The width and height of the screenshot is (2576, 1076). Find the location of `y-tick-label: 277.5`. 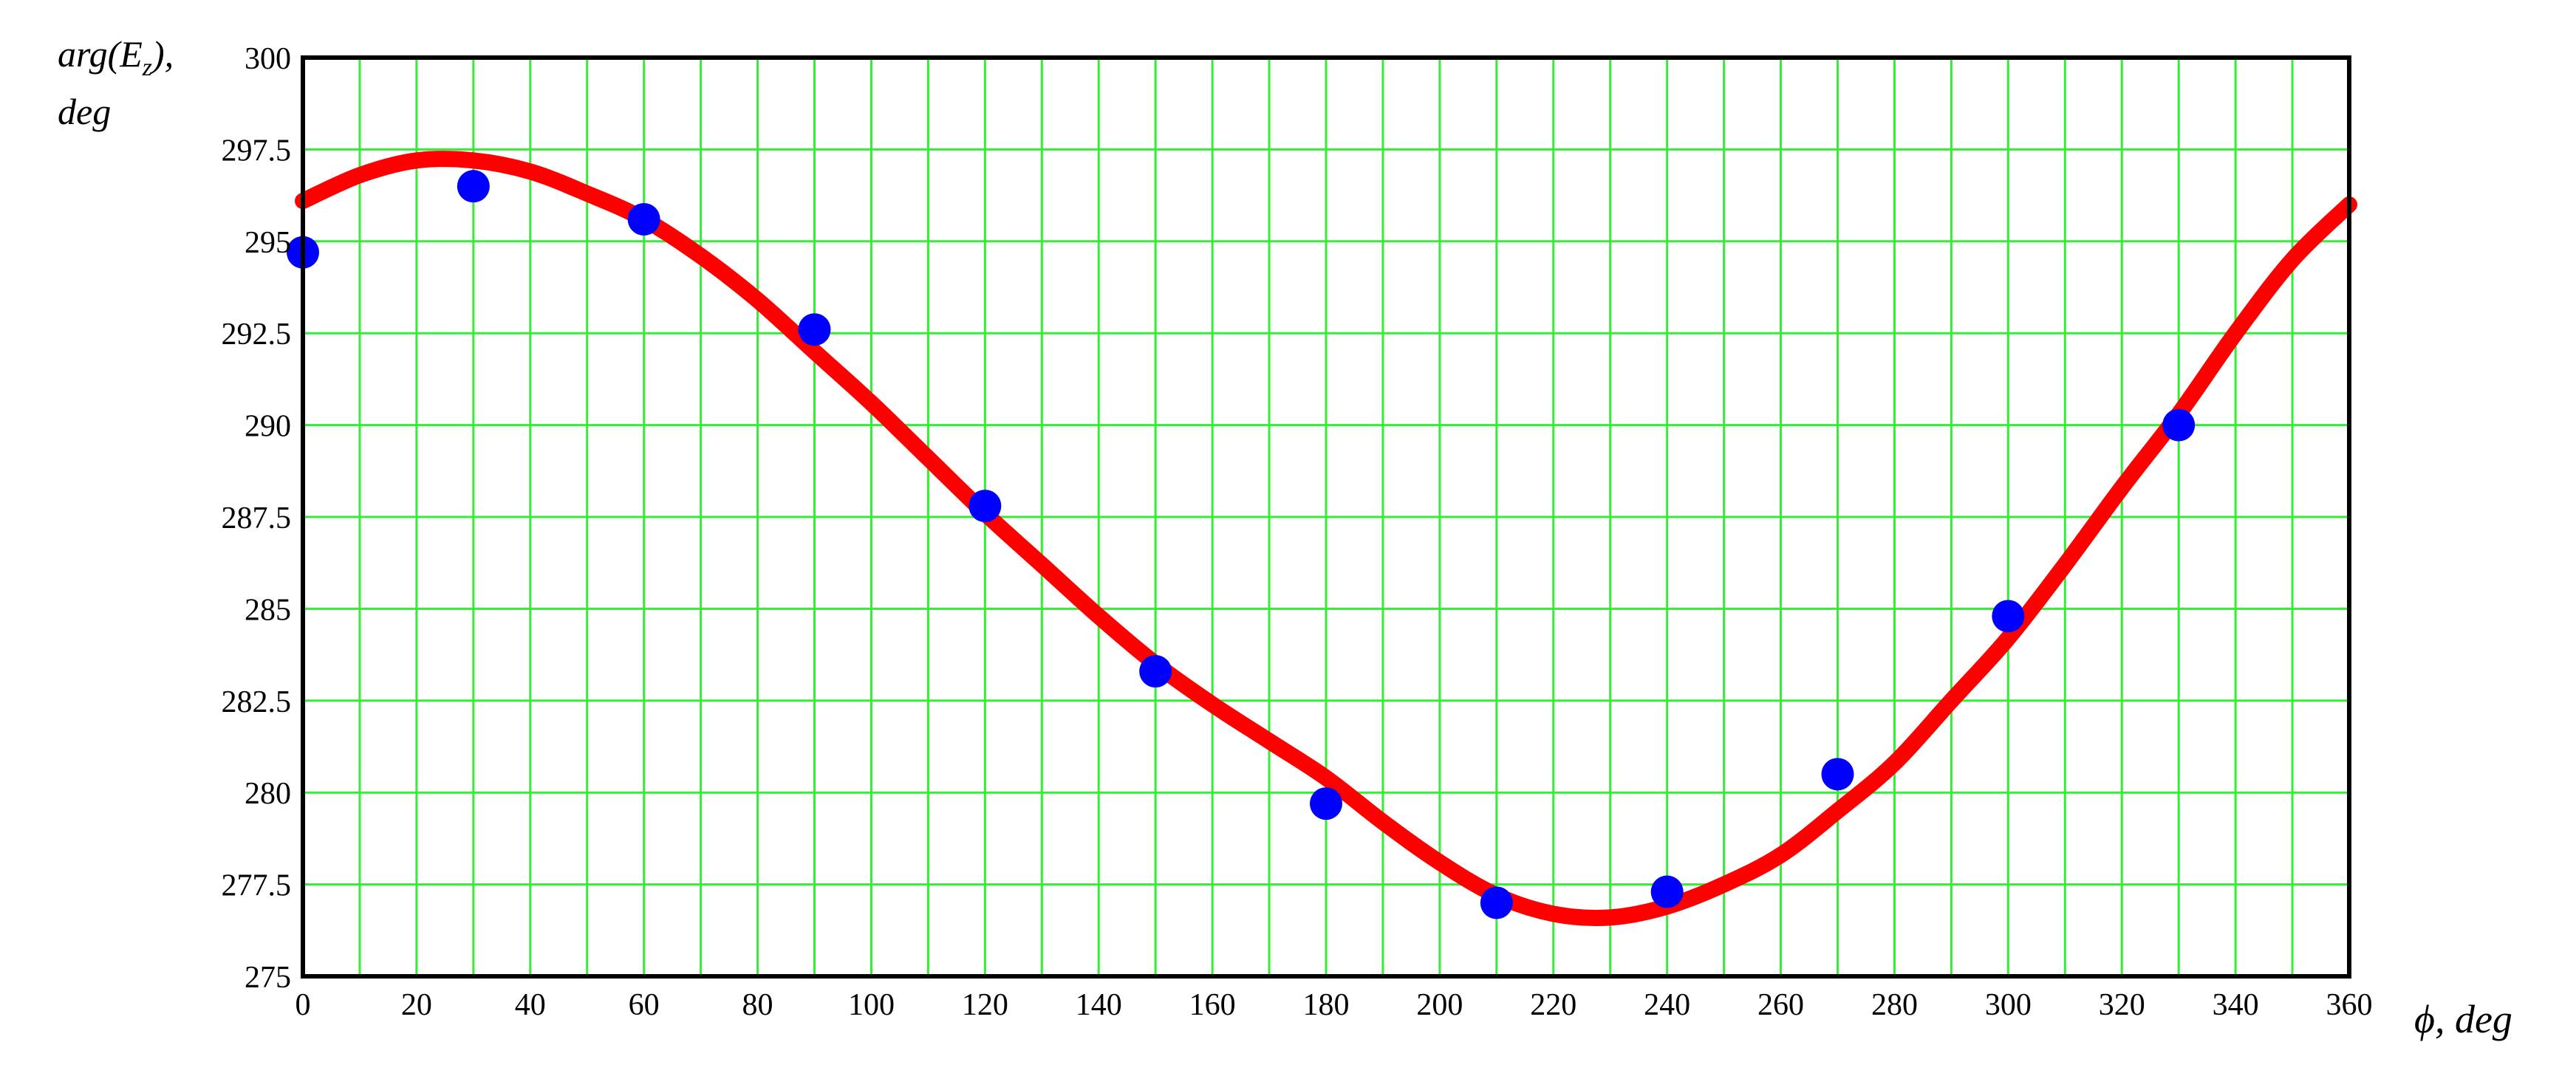

y-tick-label: 277.5 is located at coordinates (257, 886).